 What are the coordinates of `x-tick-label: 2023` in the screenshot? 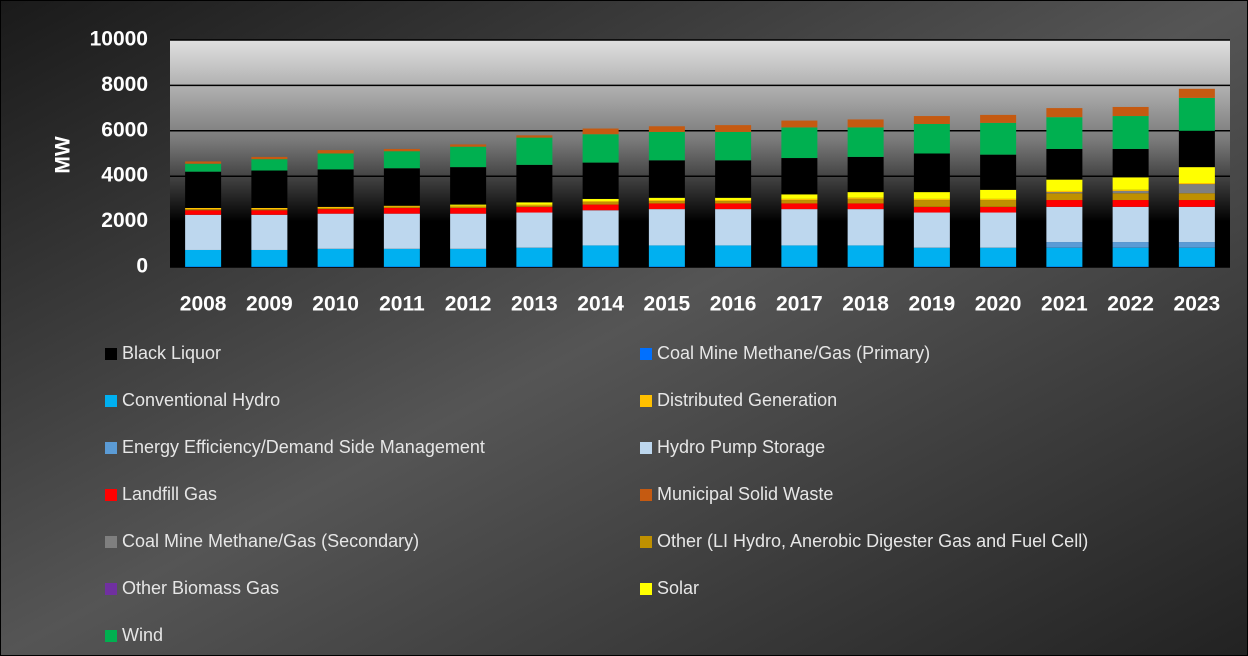 It's located at (1197, 304).